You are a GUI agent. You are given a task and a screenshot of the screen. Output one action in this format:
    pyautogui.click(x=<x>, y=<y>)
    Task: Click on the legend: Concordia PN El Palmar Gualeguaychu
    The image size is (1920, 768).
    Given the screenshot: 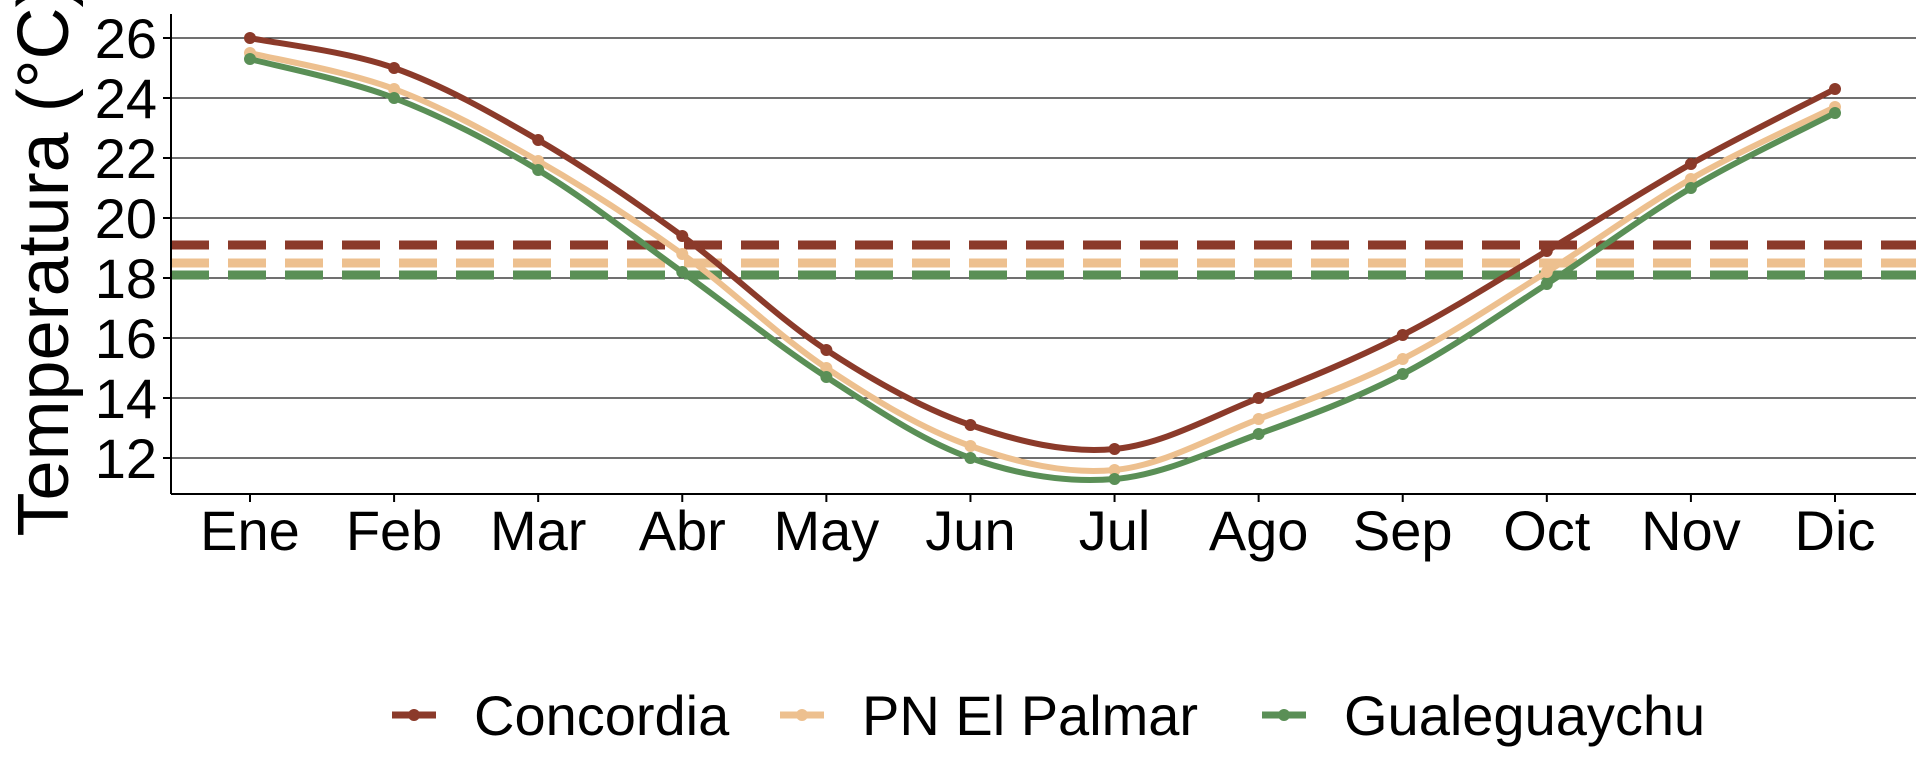 What is the action you would take?
    pyautogui.click(x=1048, y=715)
    